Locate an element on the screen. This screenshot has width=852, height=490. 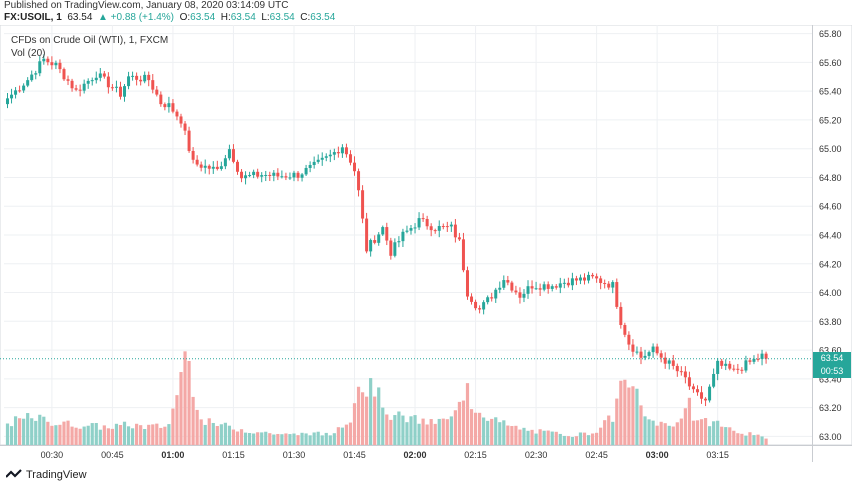
time-tick-label: 00:45 is located at coordinates (112, 455).